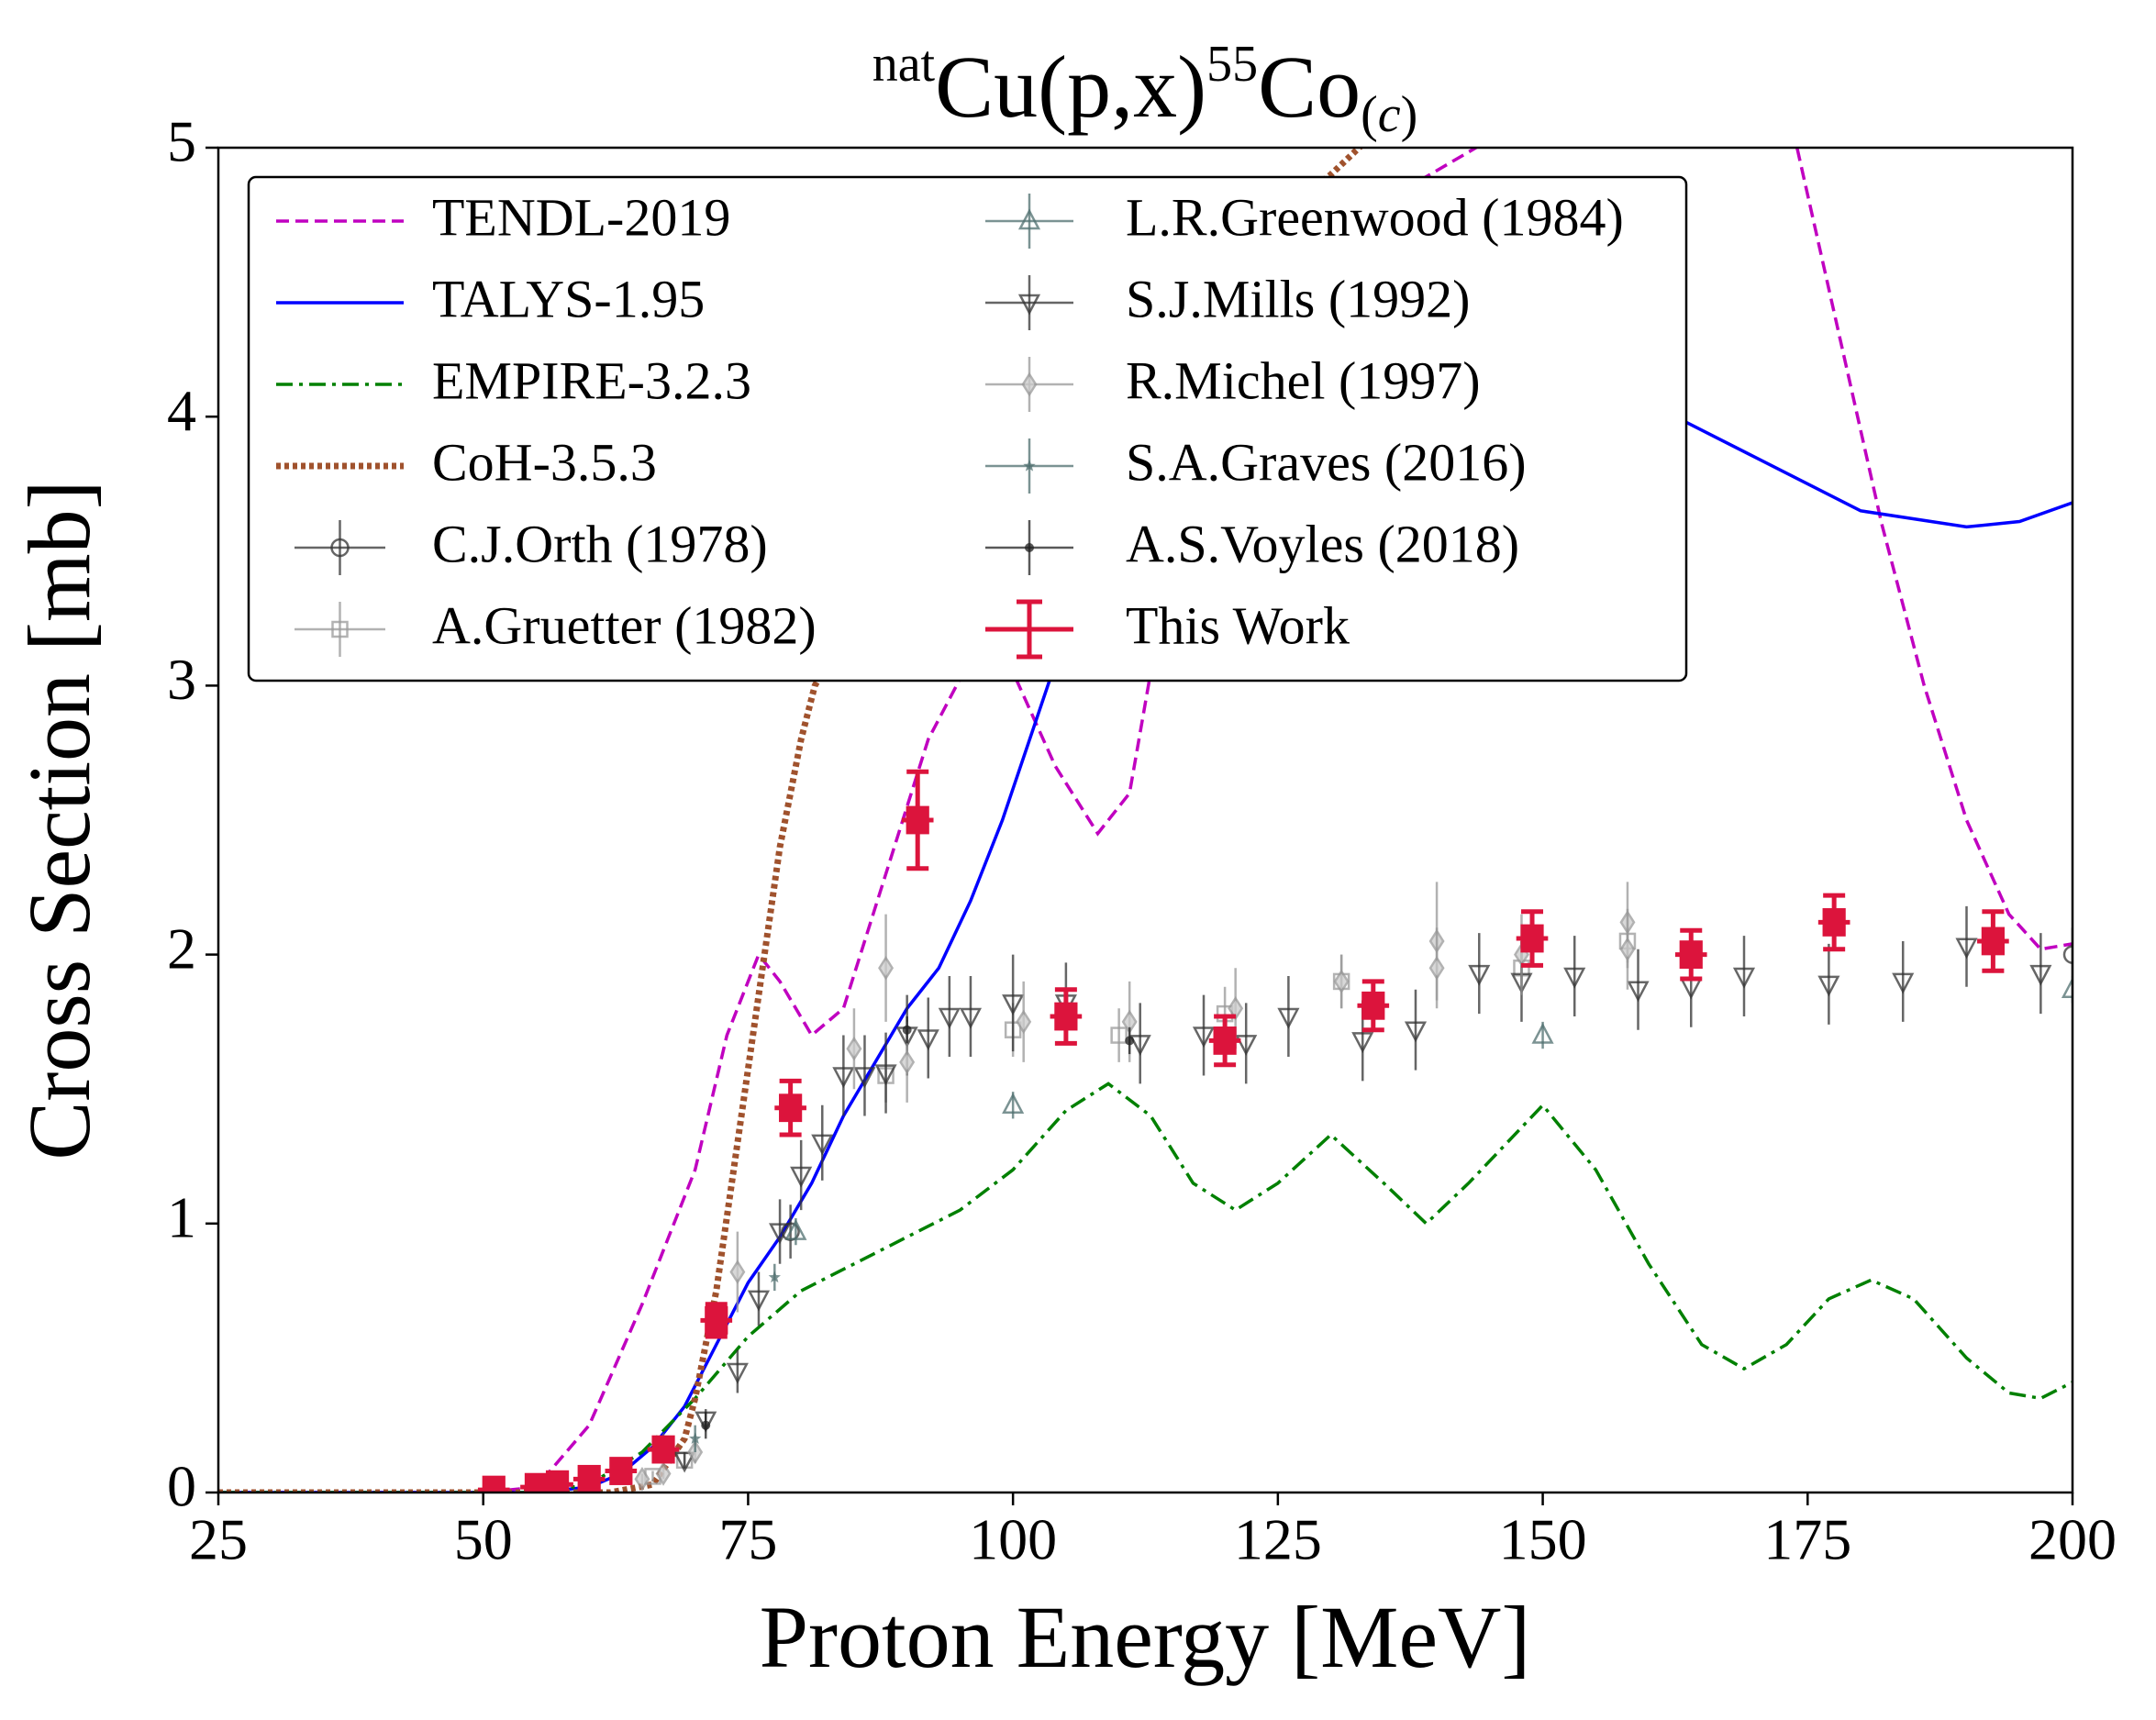  Describe the element at coordinates (1013, 1539) in the screenshot. I see `x-tick-label: 100` at that location.